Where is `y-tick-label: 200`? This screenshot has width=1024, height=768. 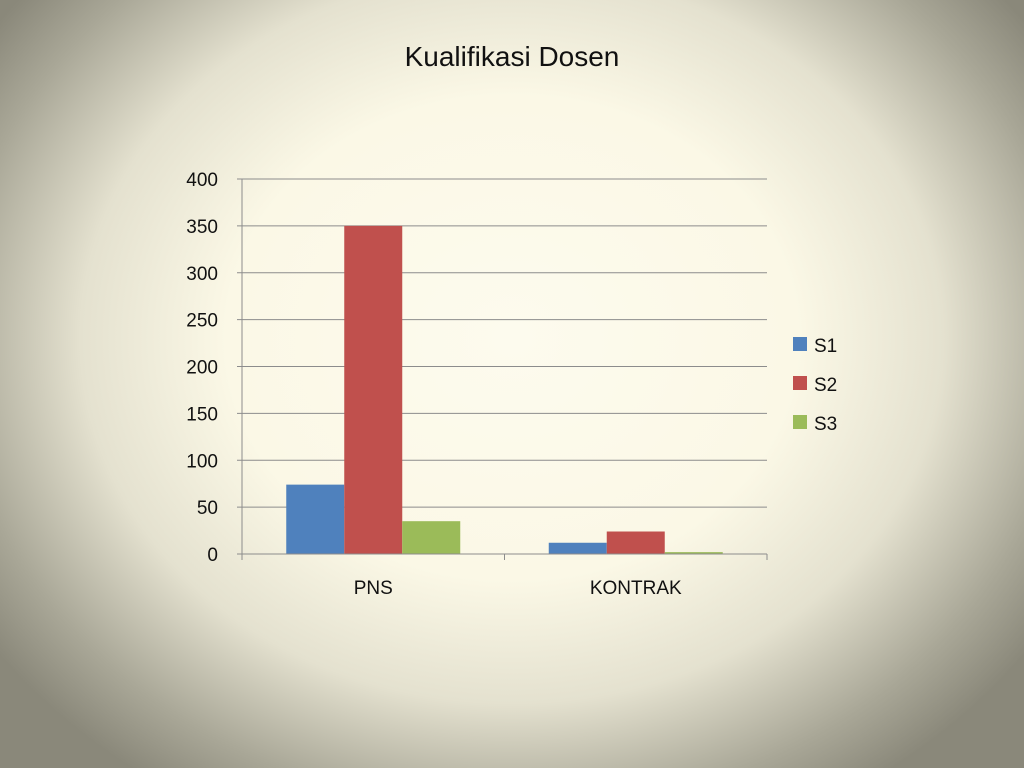 y-tick-label: 200 is located at coordinates (202, 368).